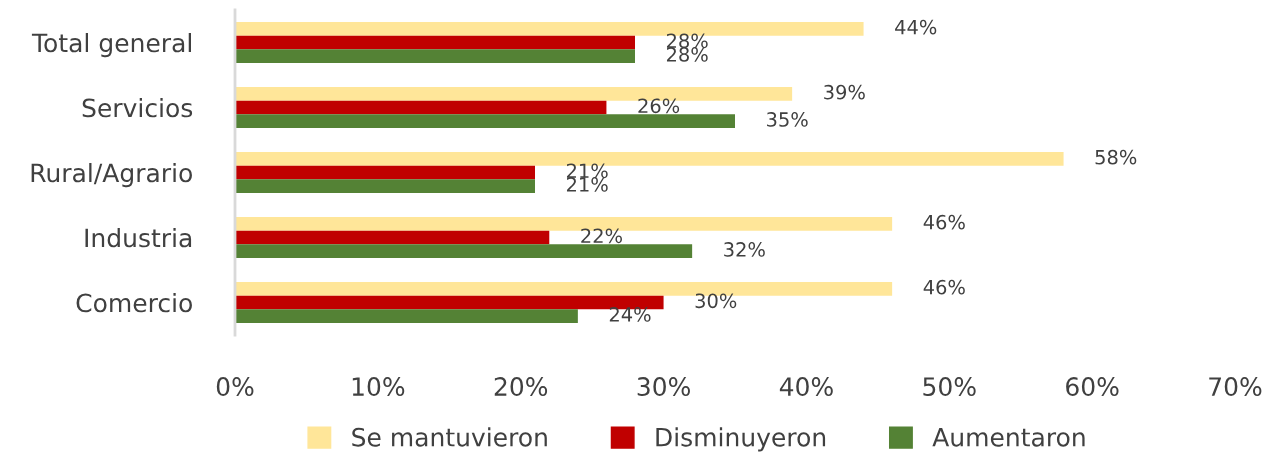 This screenshot has width=1268, height=474. Describe the element at coordinates (235, 387) in the screenshot. I see `x-tick-label: 0%` at that location.